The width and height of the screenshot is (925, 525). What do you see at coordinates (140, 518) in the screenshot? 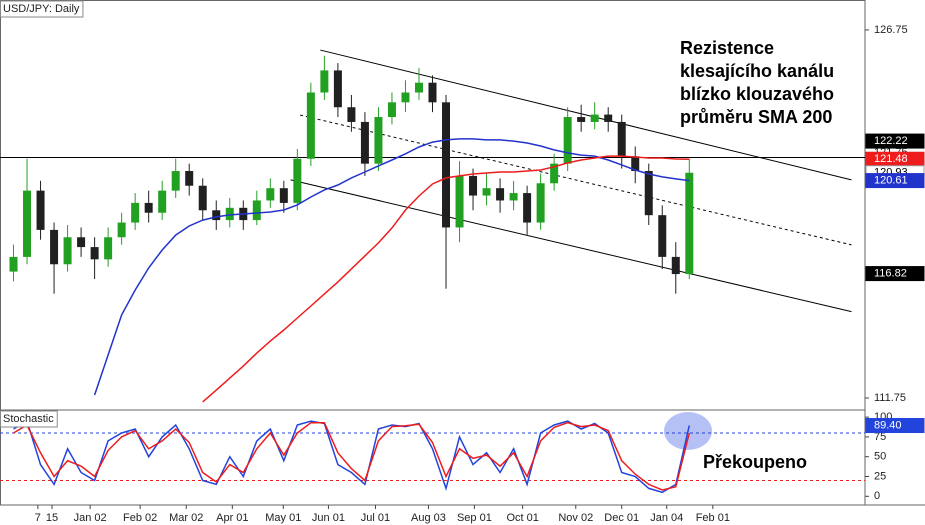
I see `x-tick-label: Feb 02` at bounding box center [140, 518].